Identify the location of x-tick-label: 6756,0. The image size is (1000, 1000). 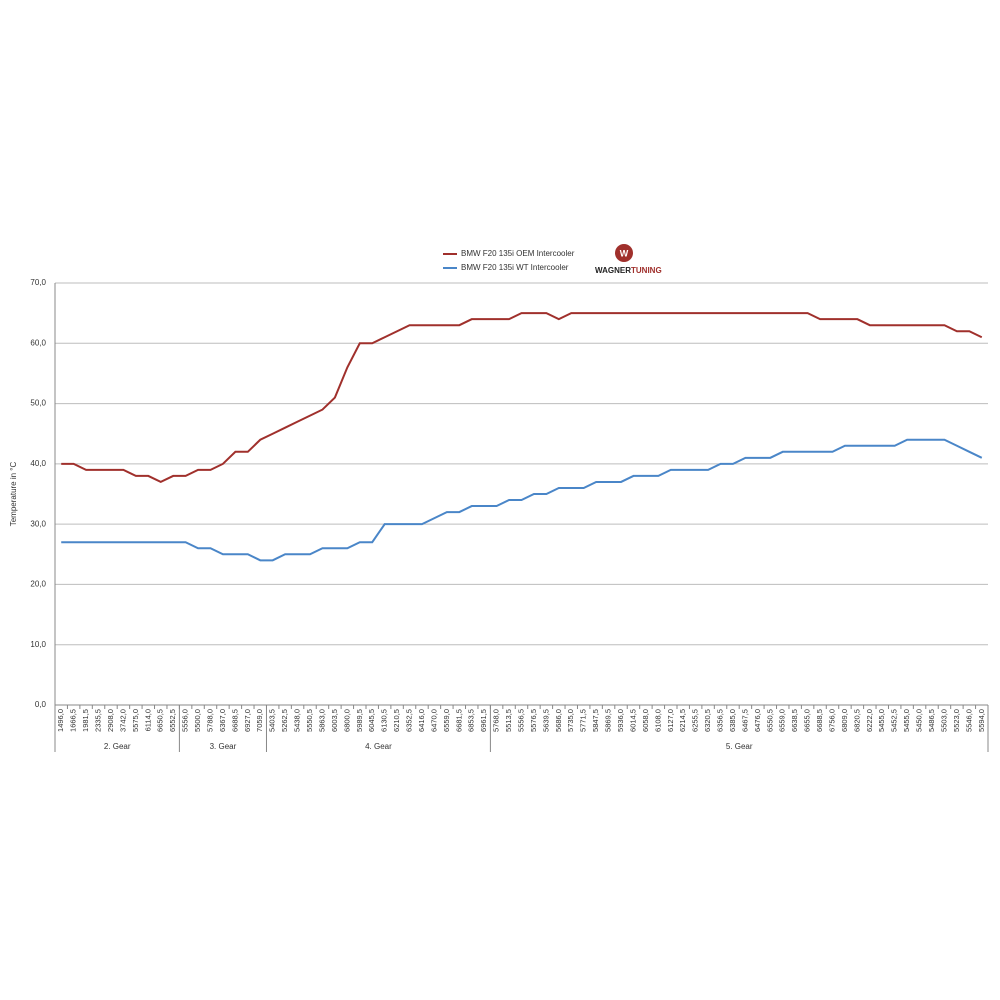
(831, 720).